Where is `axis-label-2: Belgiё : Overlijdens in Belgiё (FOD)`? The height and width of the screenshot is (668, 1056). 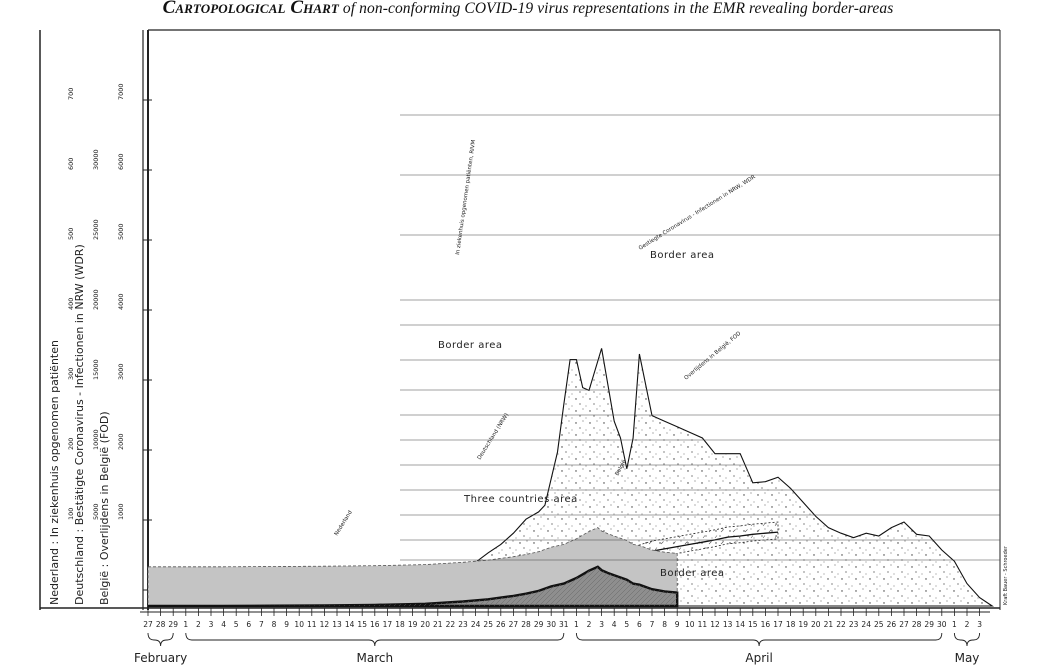 axis-label-2: Belgiё : Overlijdens in Belgiё (FOD) is located at coordinates (104, 508).